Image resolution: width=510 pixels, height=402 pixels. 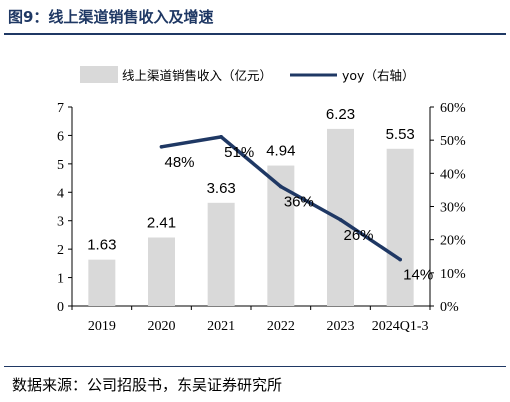 I want to click on left-axis-tick-label: 1, so click(x=60, y=279).